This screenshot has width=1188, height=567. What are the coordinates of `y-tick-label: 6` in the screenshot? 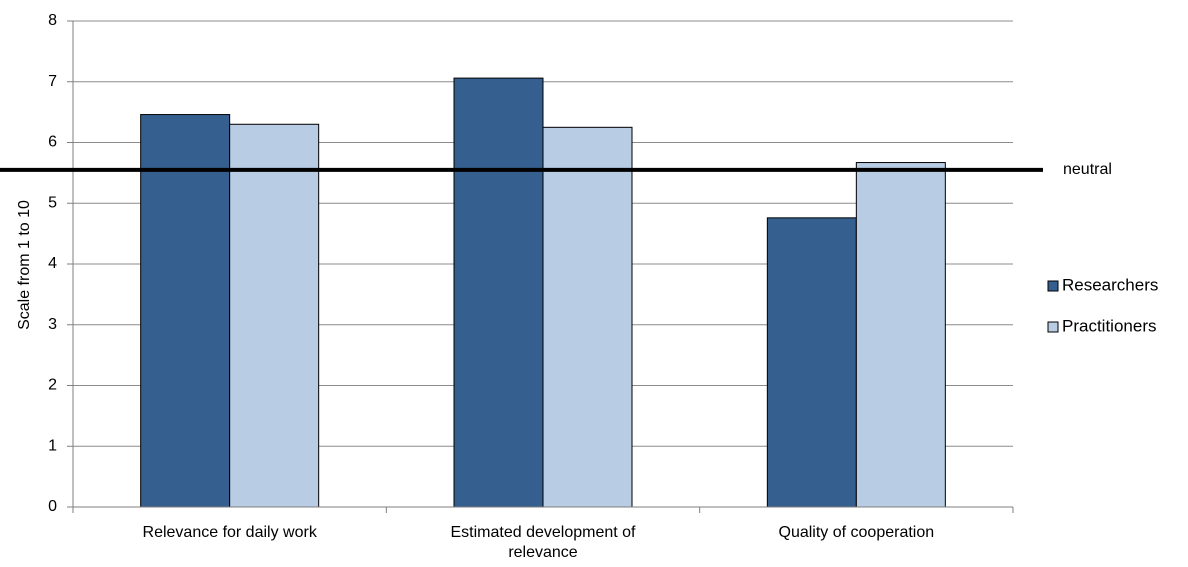 It's located at (52, 142).